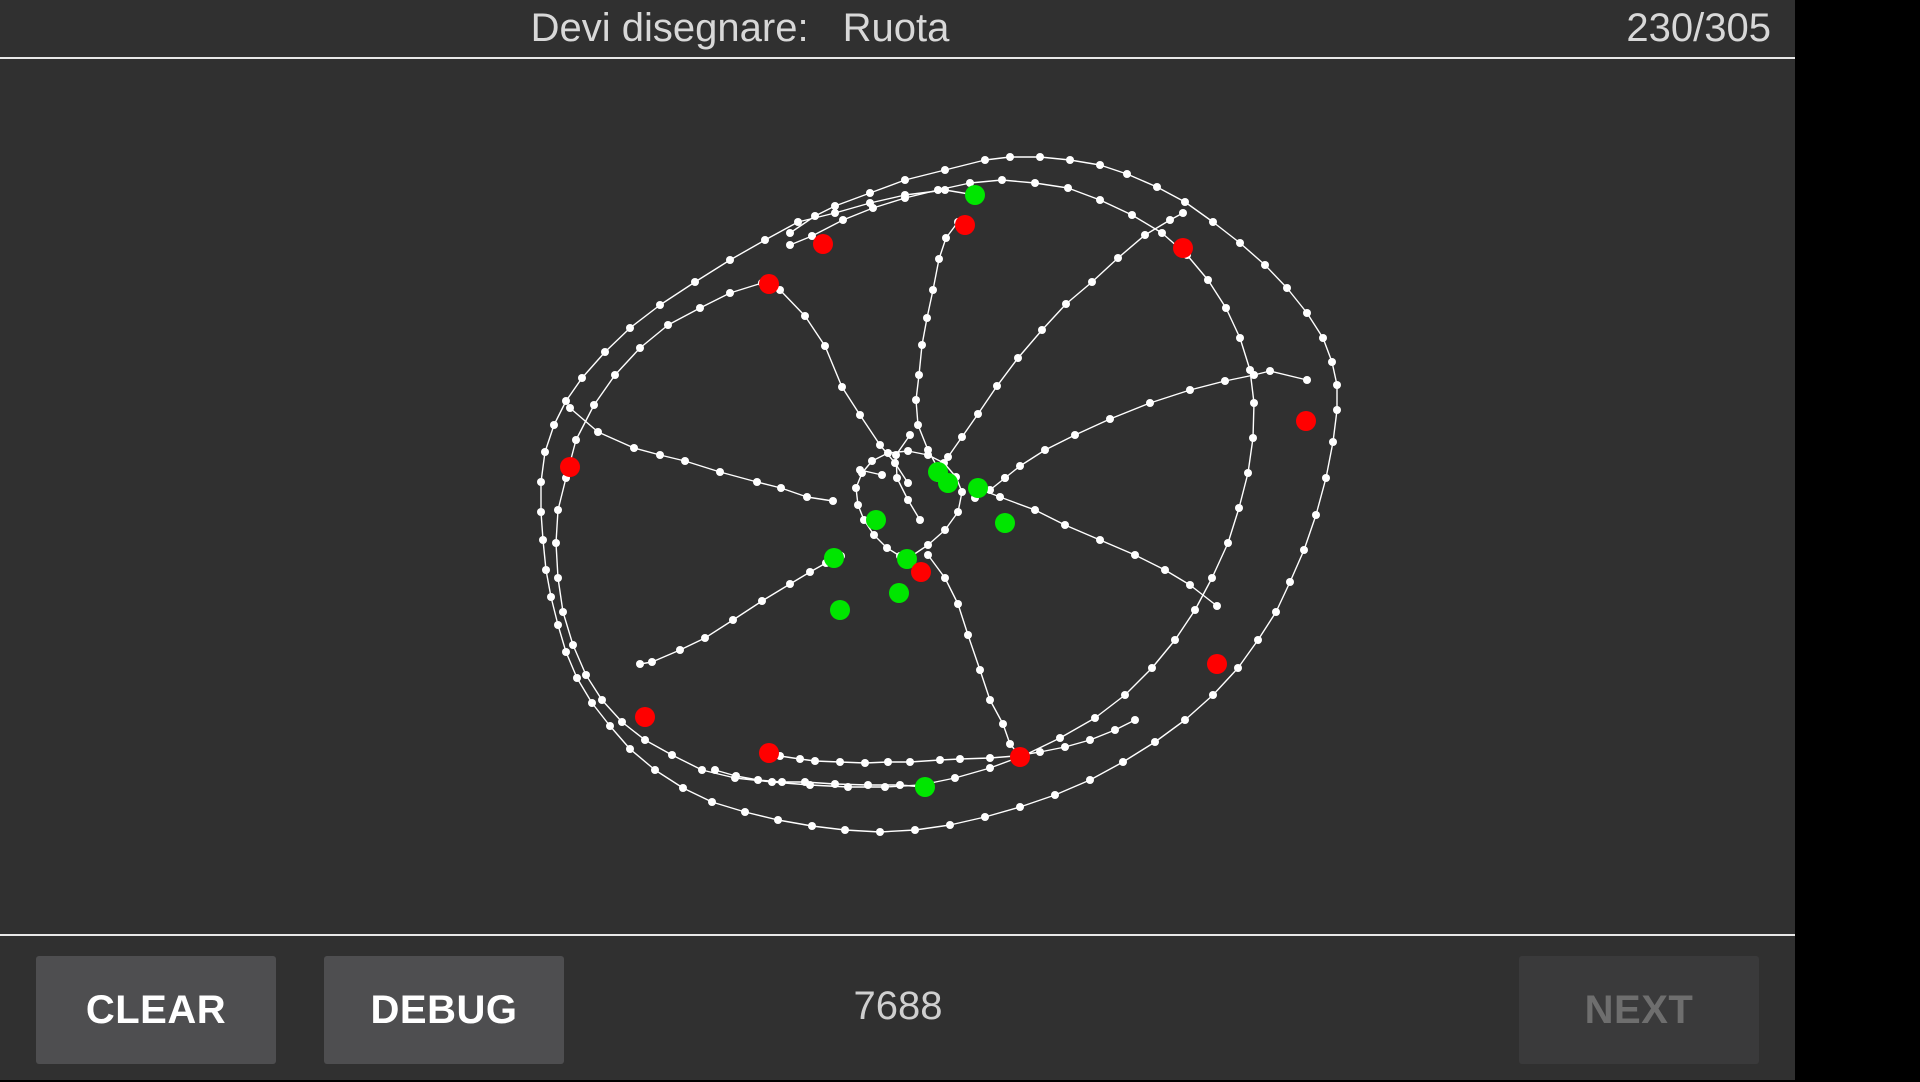  I want to click on debug-button: DEBUG, so click(444, 1010).